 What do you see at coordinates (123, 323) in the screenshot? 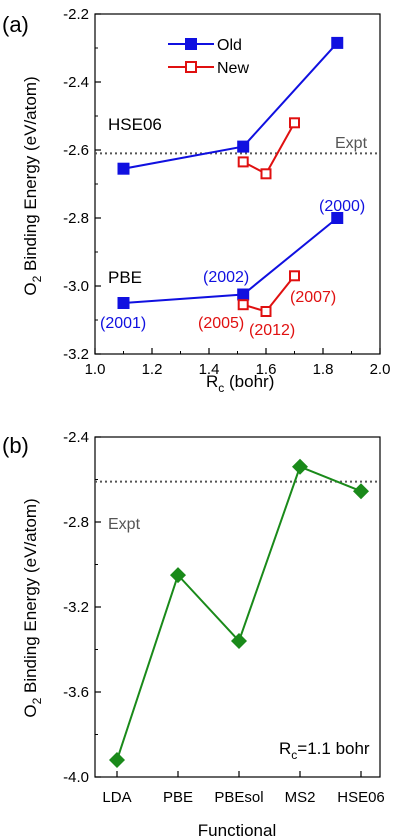
I see `annotation-2001: (2001)` at bounding box center [123, 323].